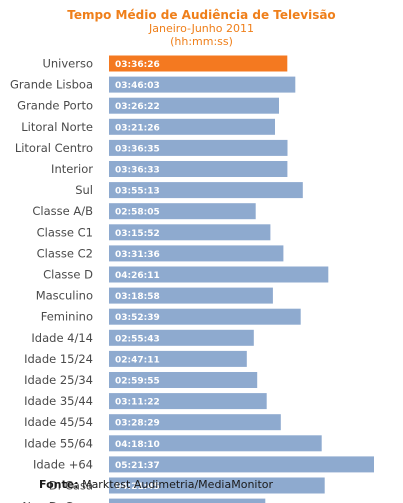  What do you see at coordinates (72, 169) in the screenshot?
I see `category-label-interior: Interior` at bounding box center [72, 169].